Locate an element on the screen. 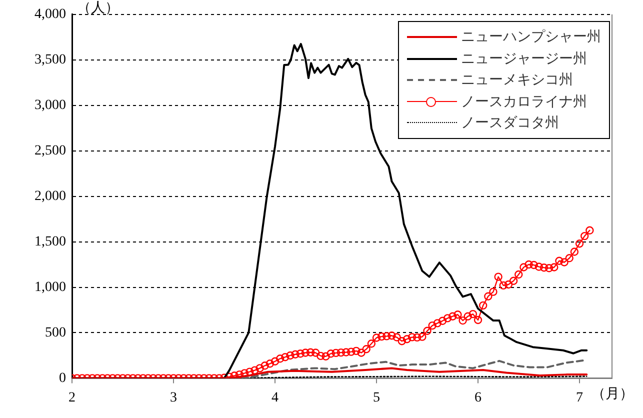 This screenshot has width=643, height=418. x-tick-label: 2 is located at coordinates (72, 398).